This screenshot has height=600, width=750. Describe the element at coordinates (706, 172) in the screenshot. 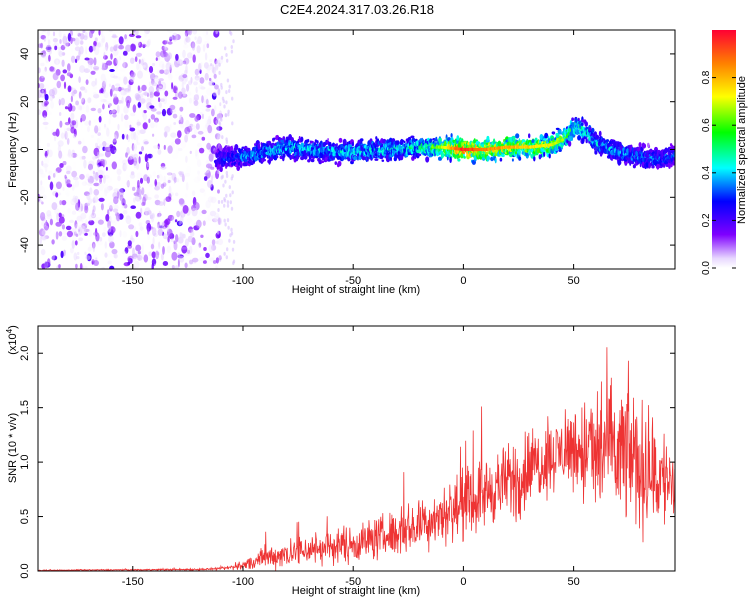

I see `colorbar-tick-label: 0.4` at that location.